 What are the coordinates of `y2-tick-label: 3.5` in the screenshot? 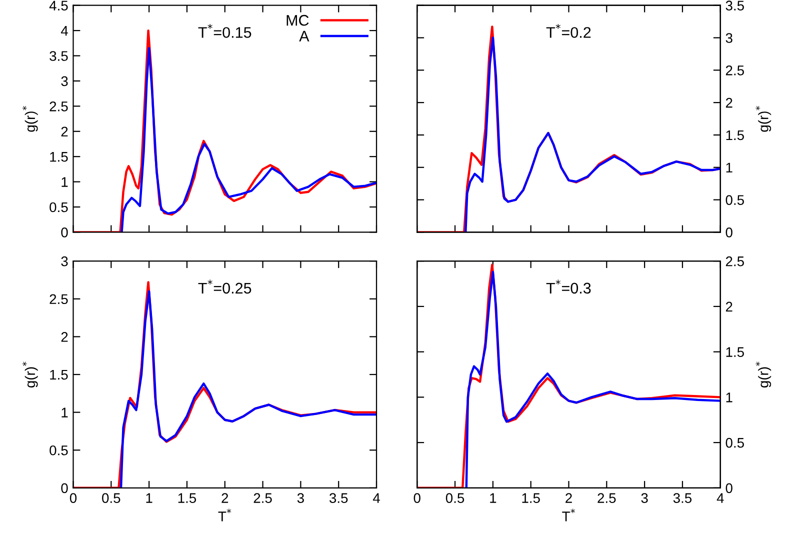 It's located at (735, 5).